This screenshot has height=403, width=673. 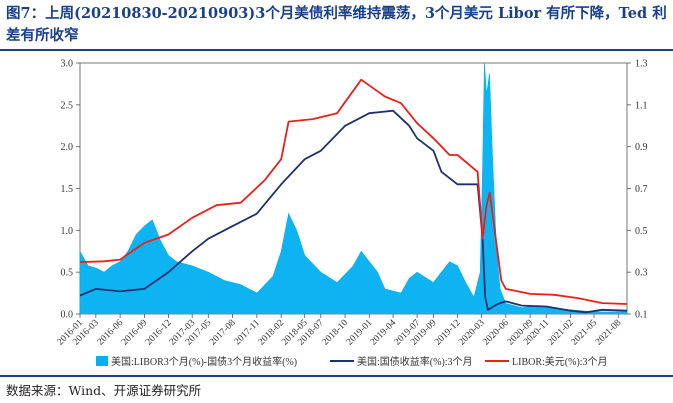 What do you see at coordinates (104, 390) in the screenshot?
I see `source-note: 数据来源：Wind、开源证券研究所` at bounding box center [104, 390].